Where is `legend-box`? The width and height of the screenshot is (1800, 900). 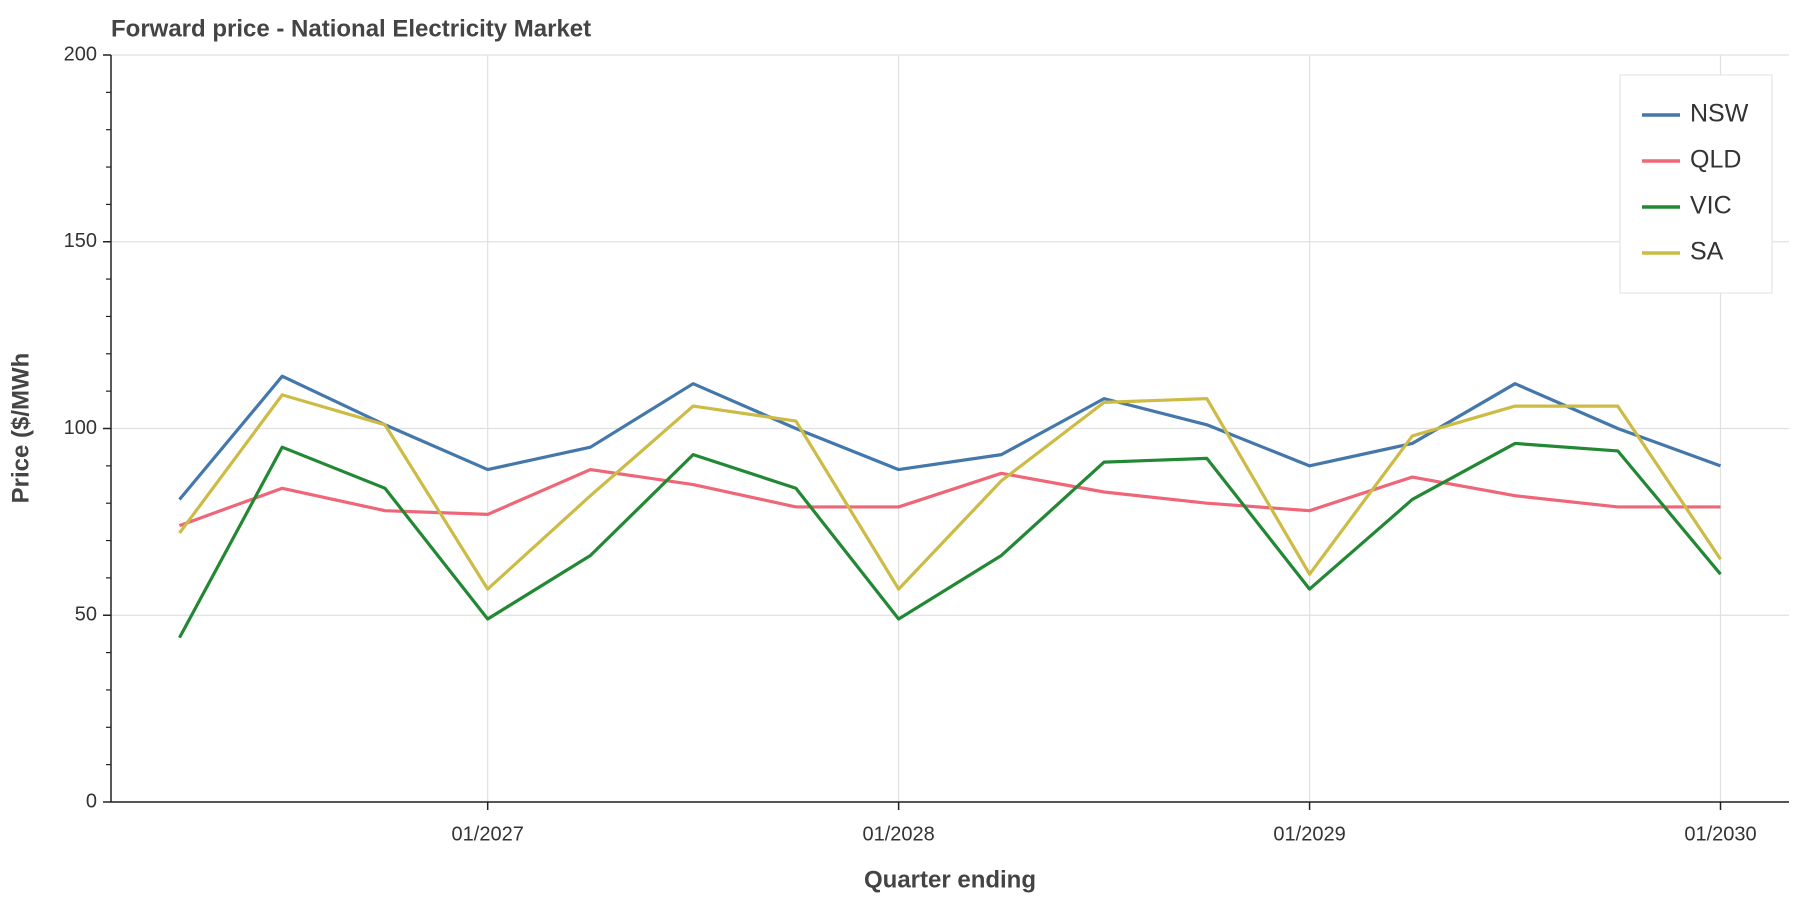
legend-box is located at coordinates (1696, 184).